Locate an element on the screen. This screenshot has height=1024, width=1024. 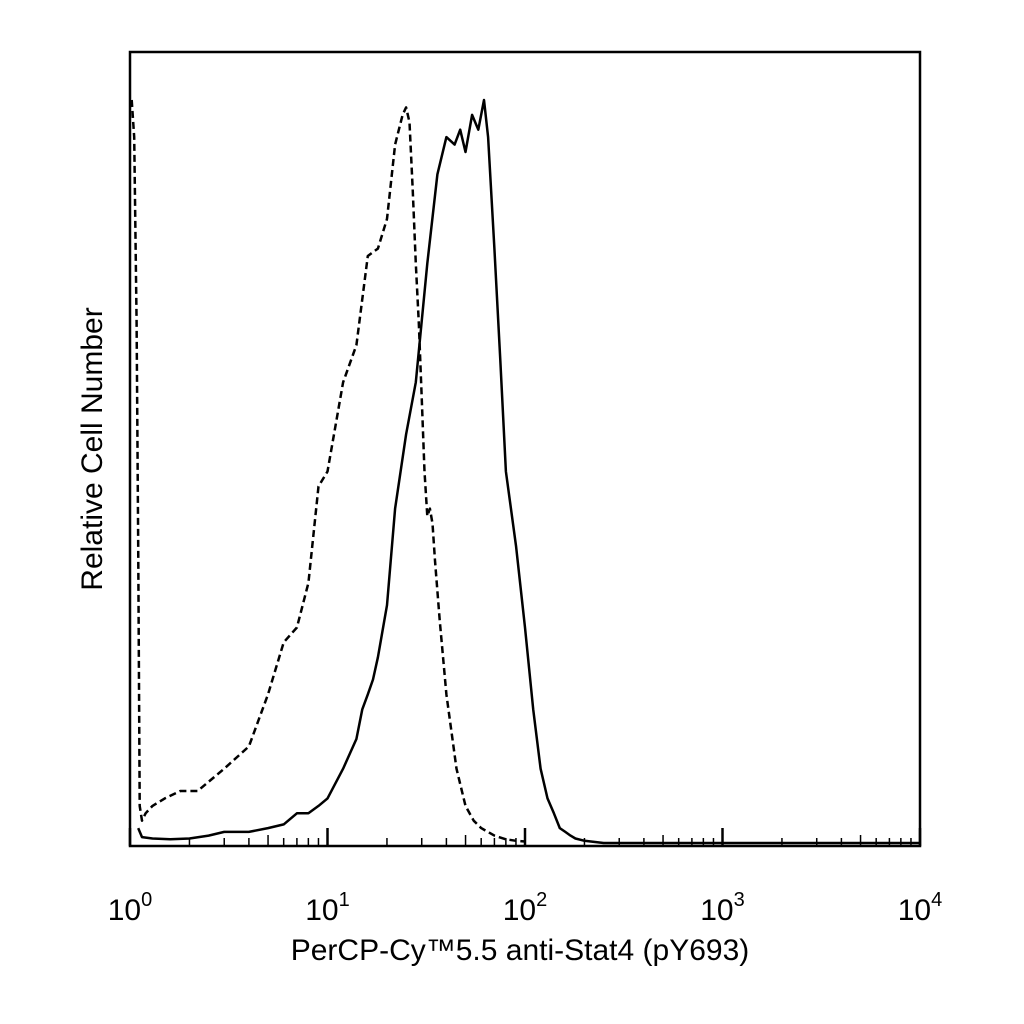
x-tick-label: 10⁴ is located at coordinates (920, 908).